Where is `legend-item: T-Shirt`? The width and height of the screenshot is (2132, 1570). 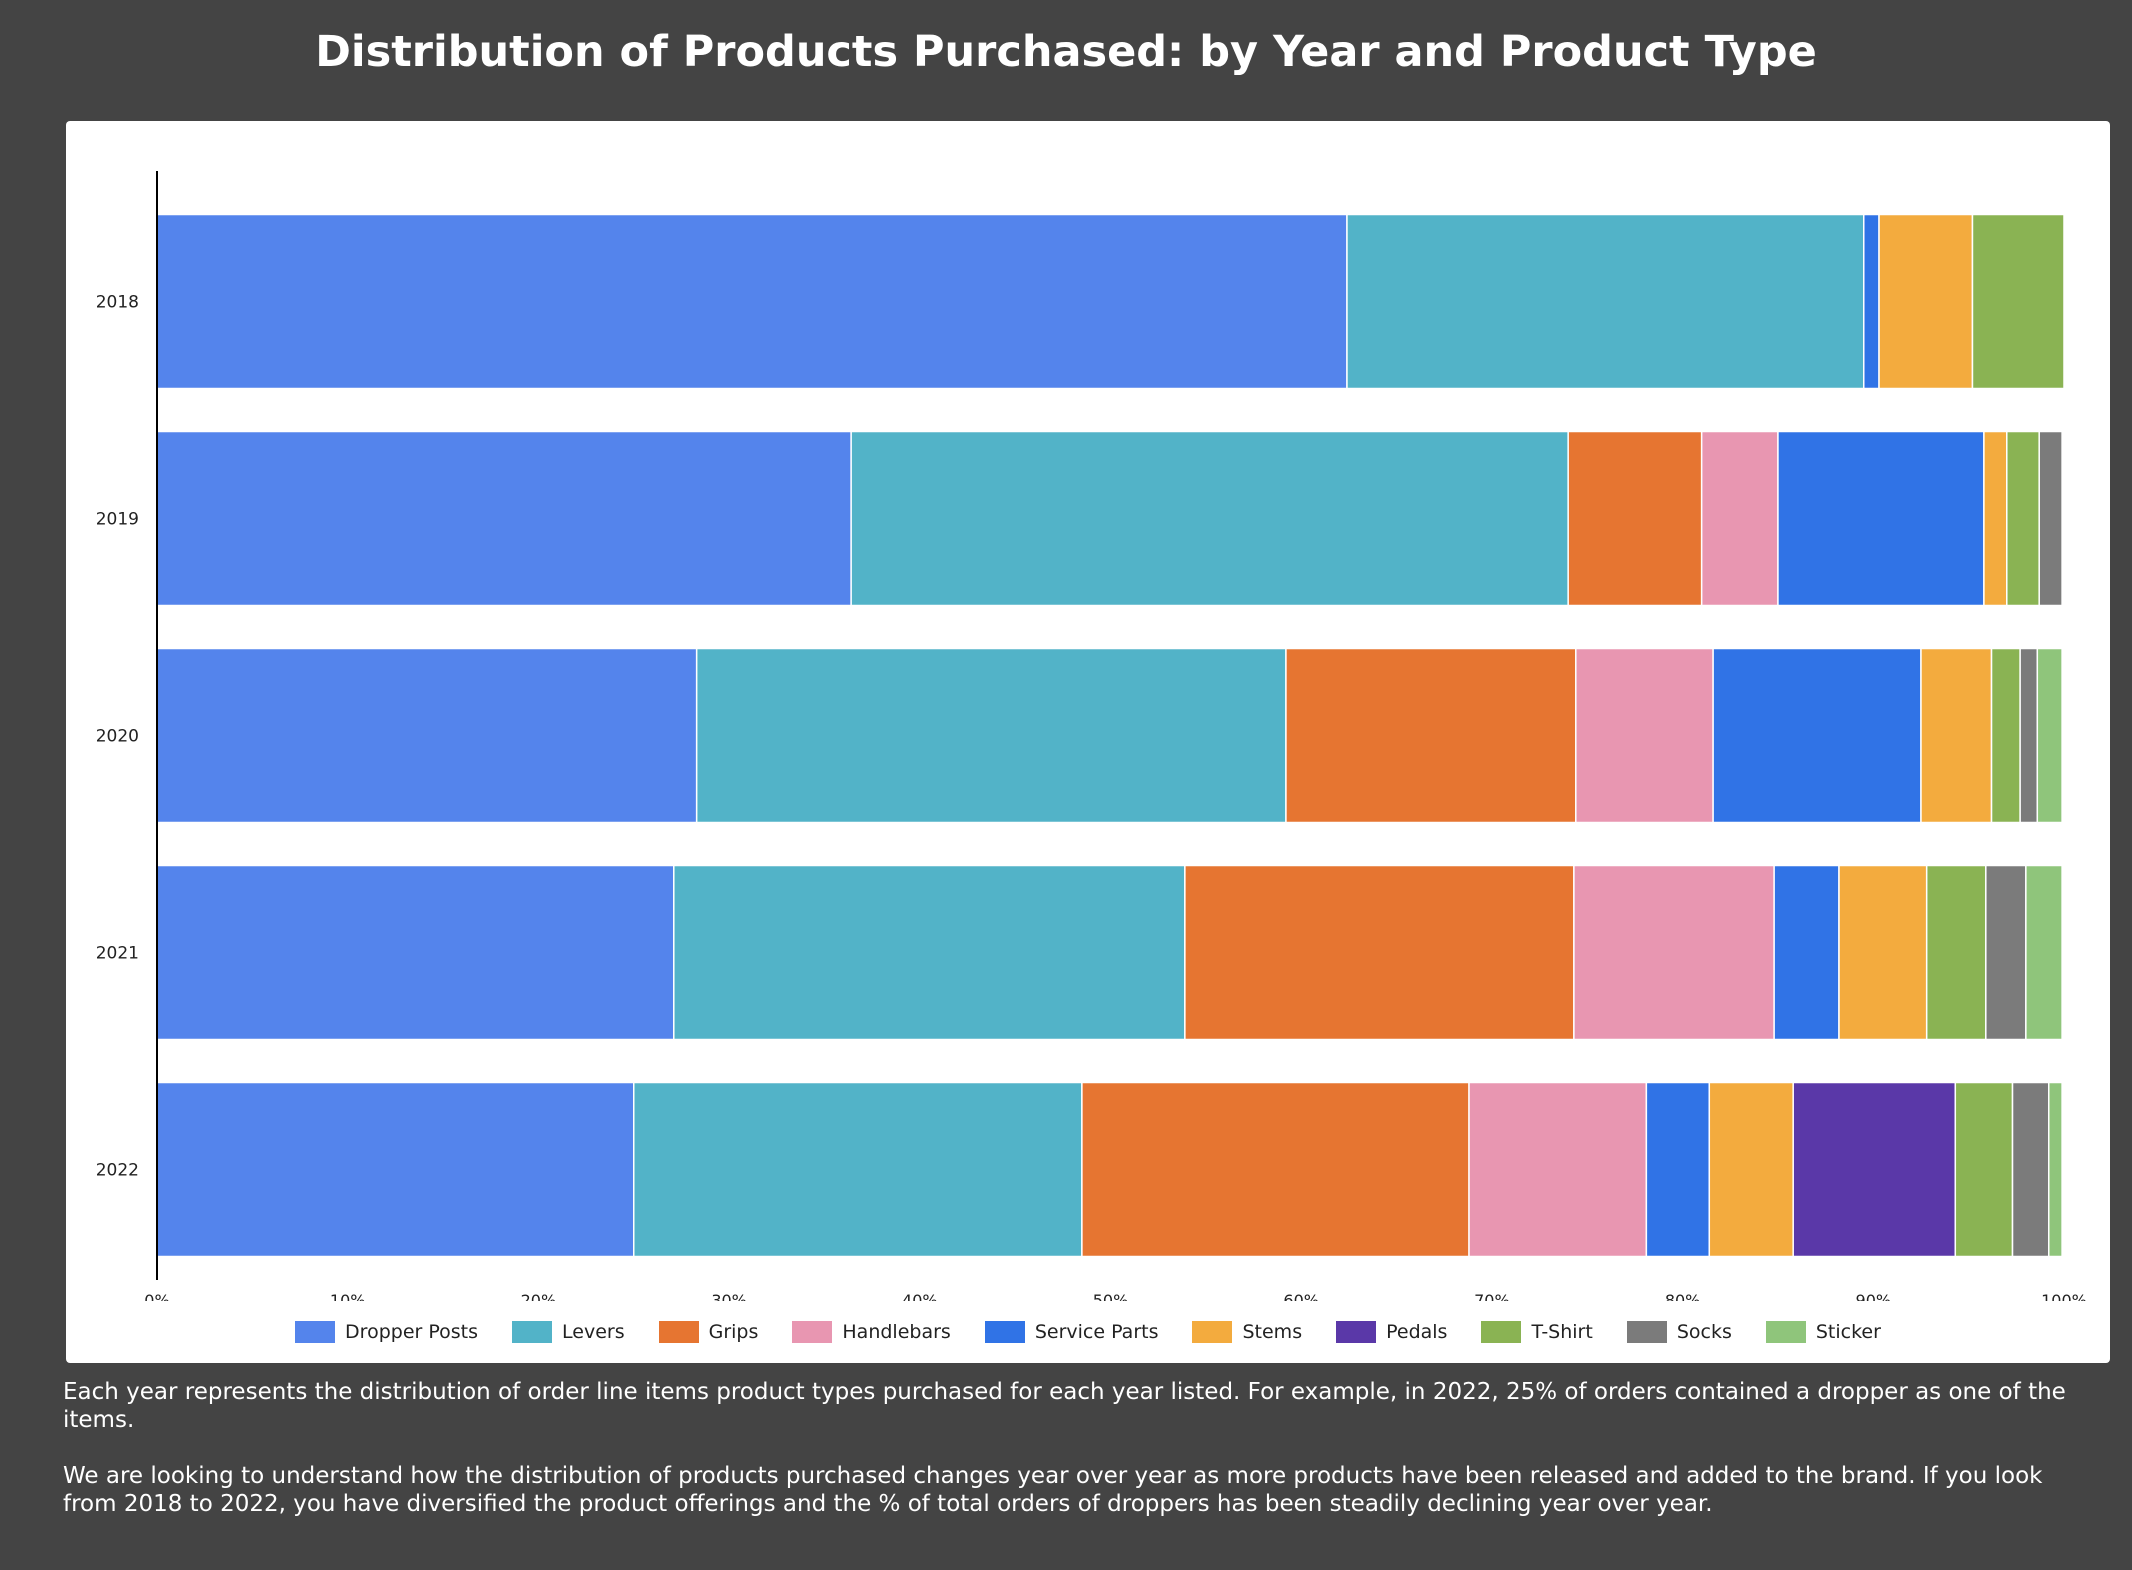
legend-item: T-Shirt is located at coordinates (1537, 1332).